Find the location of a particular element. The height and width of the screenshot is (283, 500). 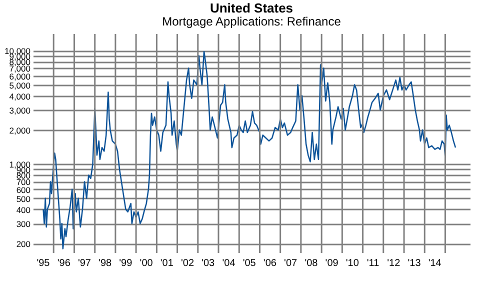

x-tick-label: '05 is located at coordinates (249, 263).